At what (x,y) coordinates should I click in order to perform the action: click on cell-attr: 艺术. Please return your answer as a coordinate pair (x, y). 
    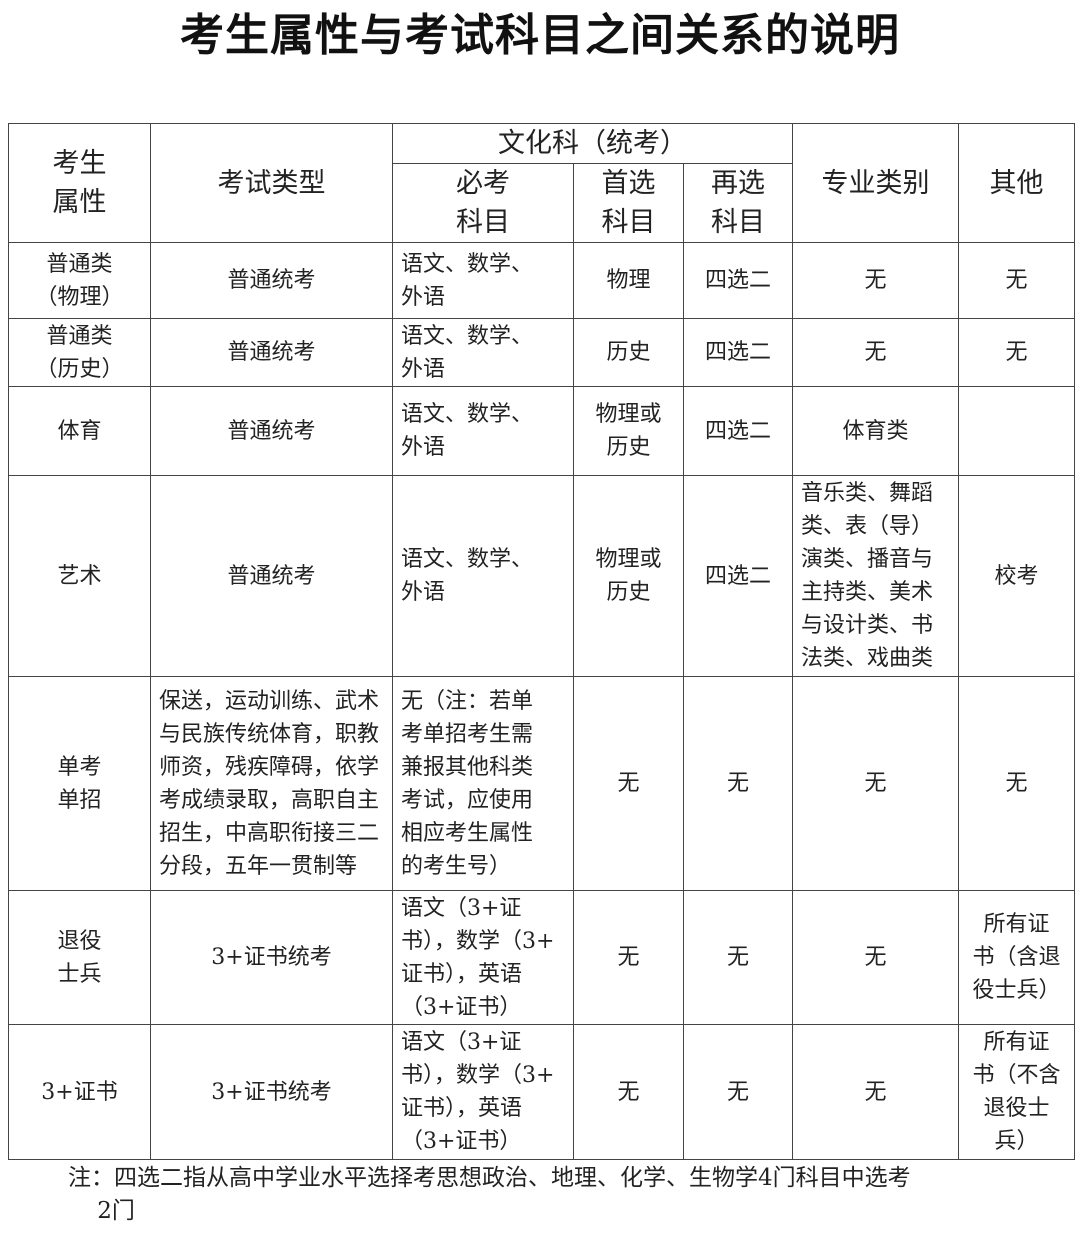
    Looking at the image, I should click on (79, 576).